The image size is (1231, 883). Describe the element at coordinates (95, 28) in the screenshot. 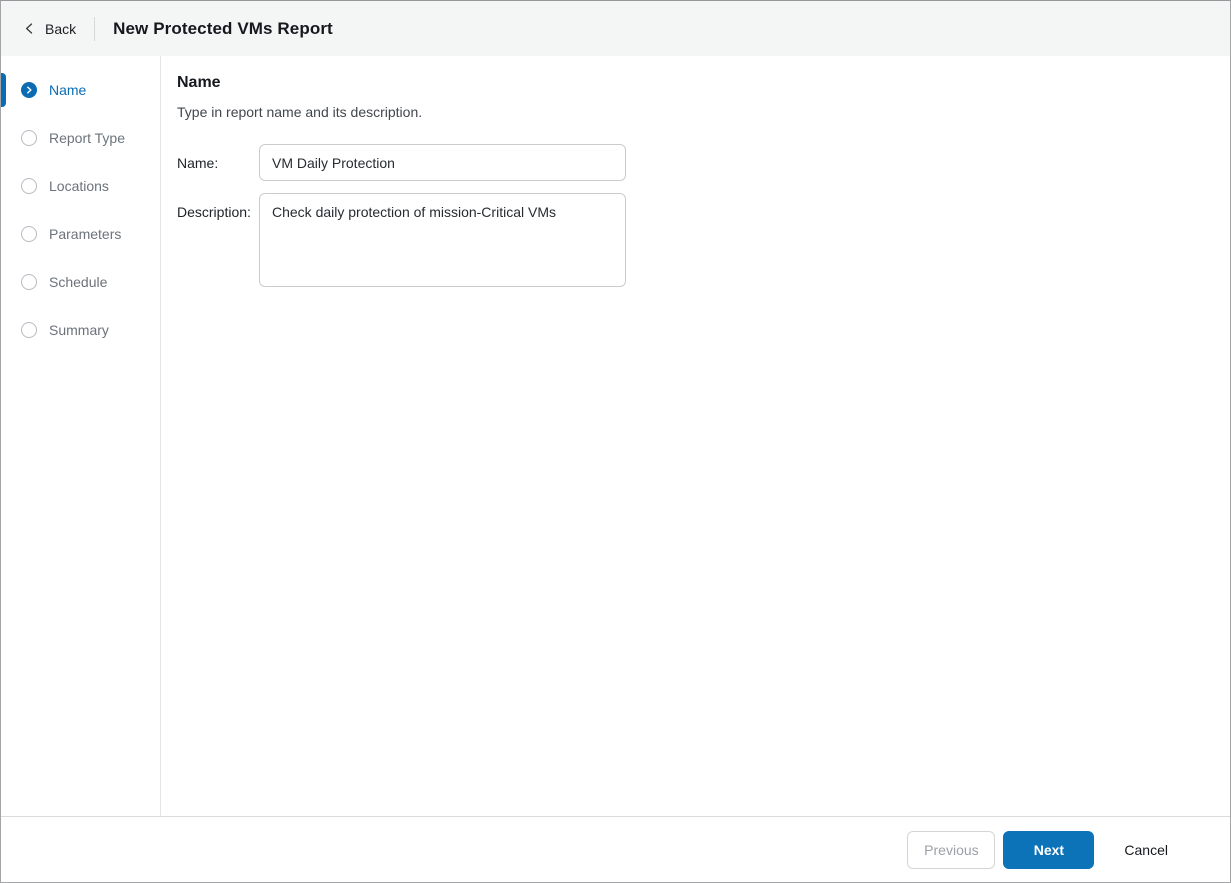

I see `header-divider` at that location.